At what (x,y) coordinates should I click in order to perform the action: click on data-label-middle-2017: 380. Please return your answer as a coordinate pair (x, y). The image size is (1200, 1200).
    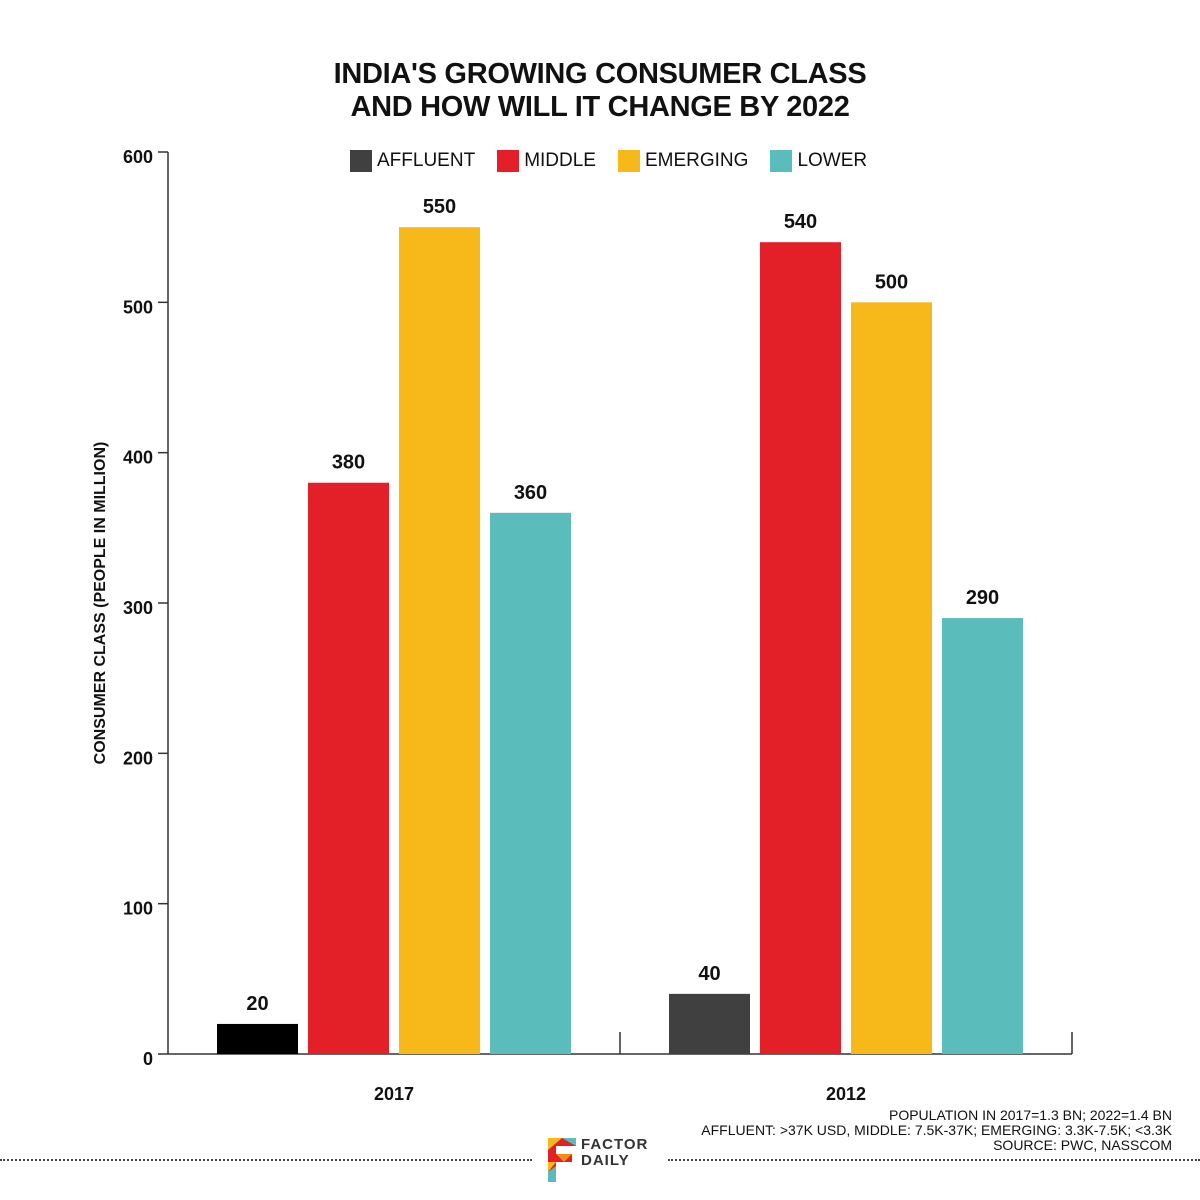
    Looking at the image, I should click on (348, 463).